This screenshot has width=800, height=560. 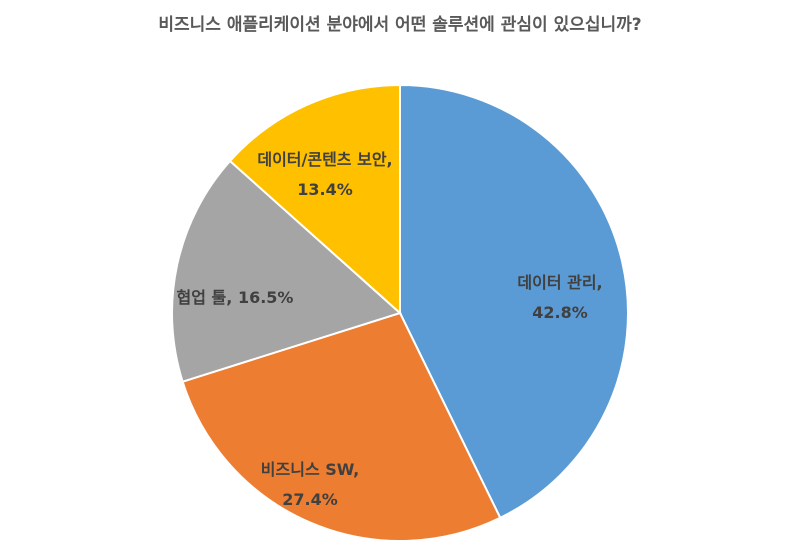 What do you see at coordinates (400, 25) in the screenshot?
I see `chart-title: 비즈니스 애플리케이션 분야에서 어떤 솔루션에 관심이 있으십니까?` at bounding box center [400, 25].